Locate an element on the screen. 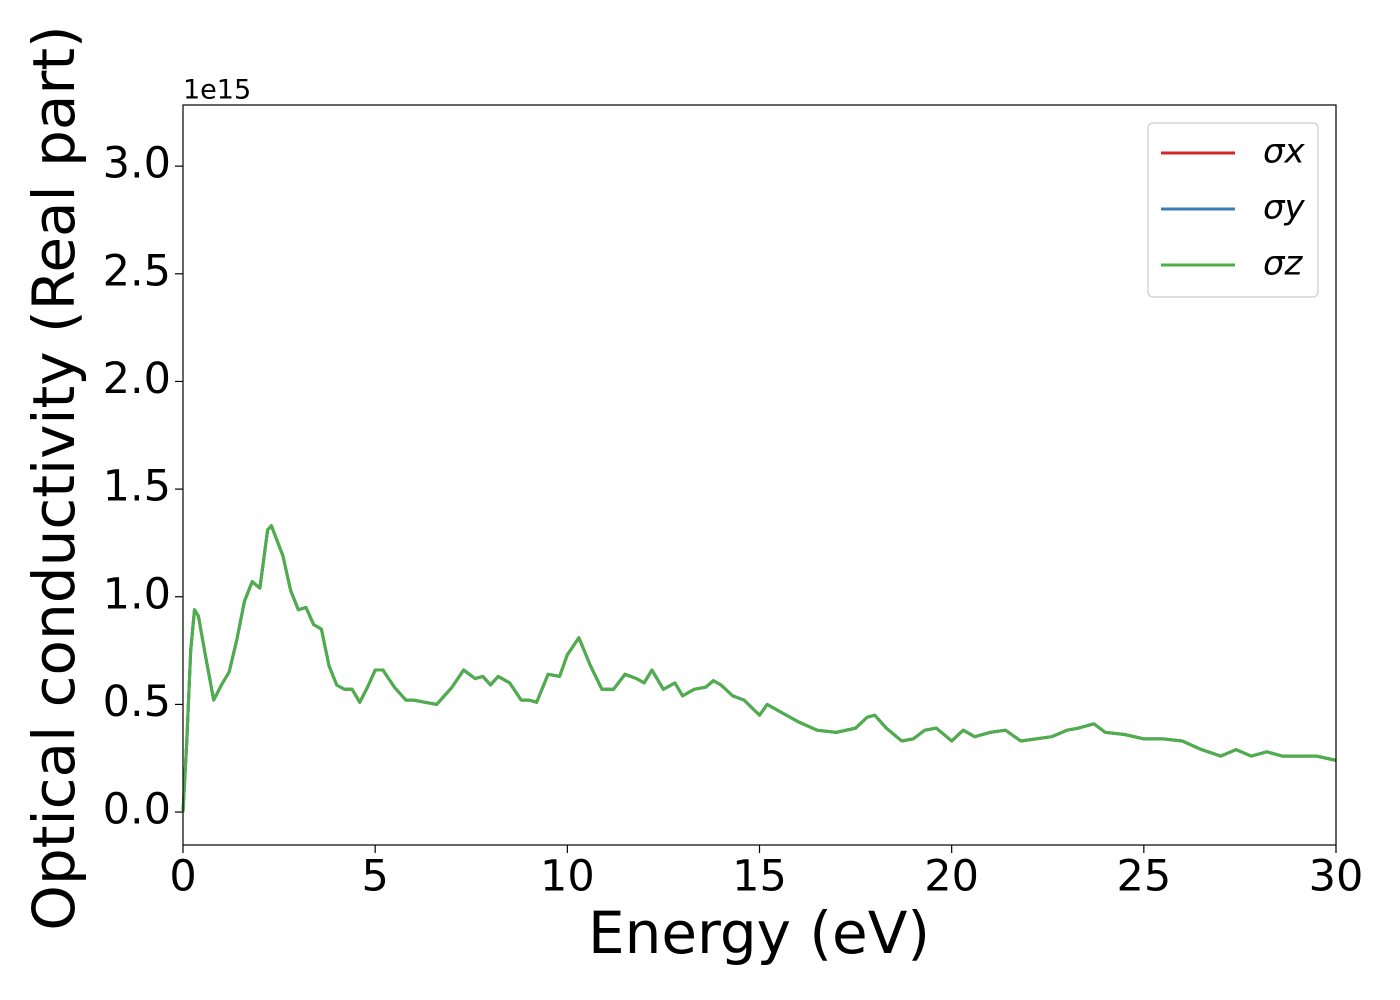 The width and height of the screenshot is (1400, 1000). y-tick-label: 2.5 is located at coordinates (137, 271).